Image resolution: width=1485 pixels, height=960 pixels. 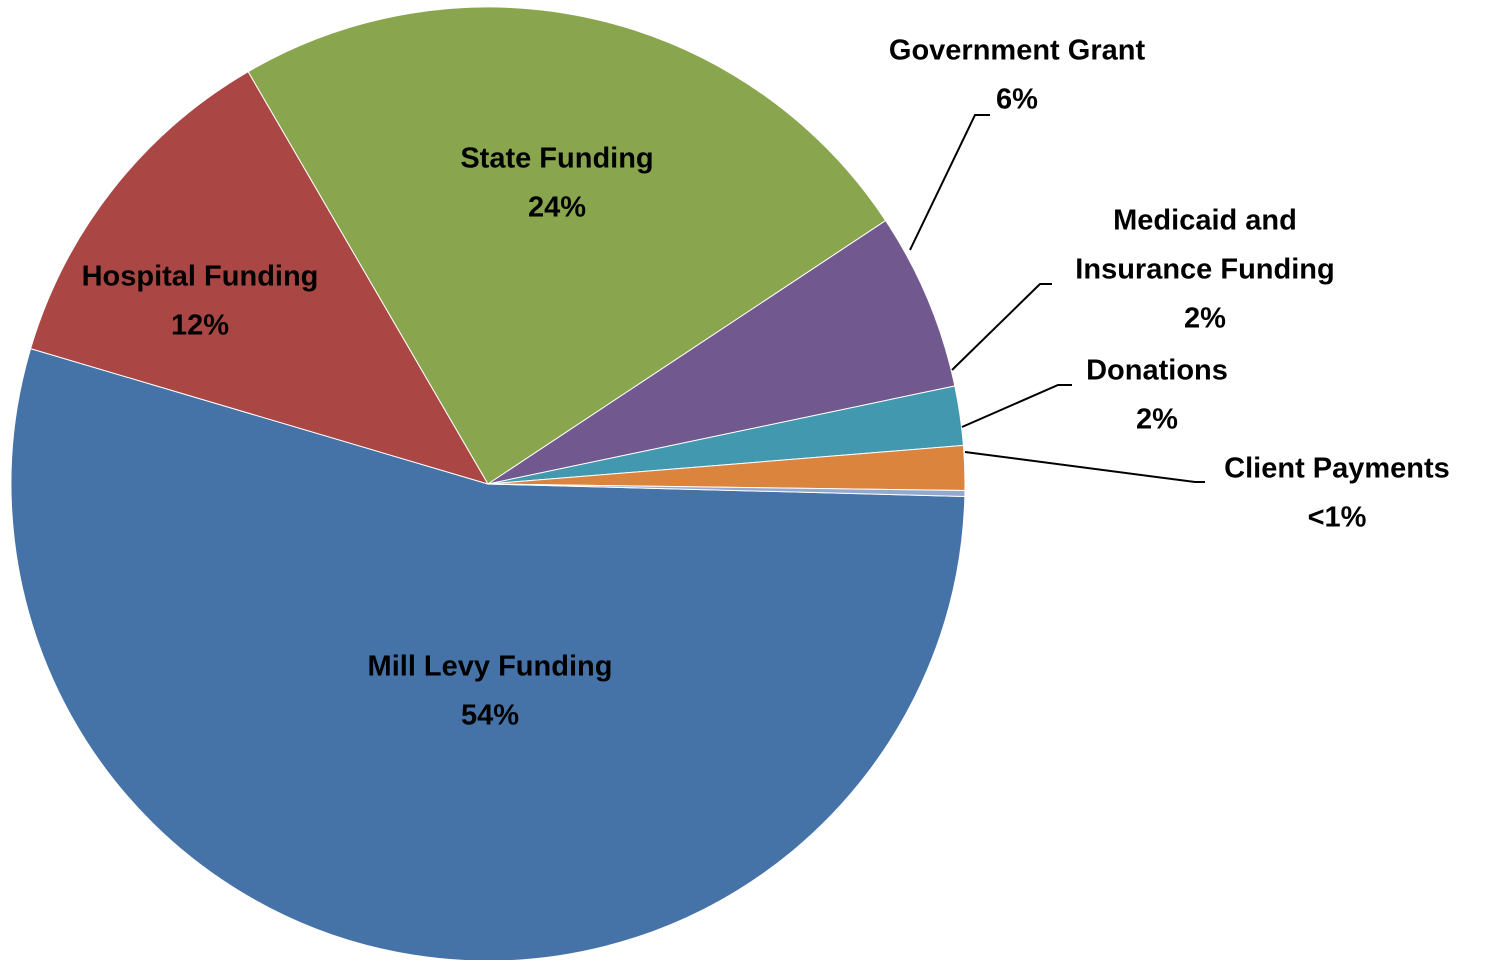 What do you see at coordinates (1337, 493) in the screenshot?
I see `data-label-client-payments: Client Payments <1%` at bounding box center [1337, 493].